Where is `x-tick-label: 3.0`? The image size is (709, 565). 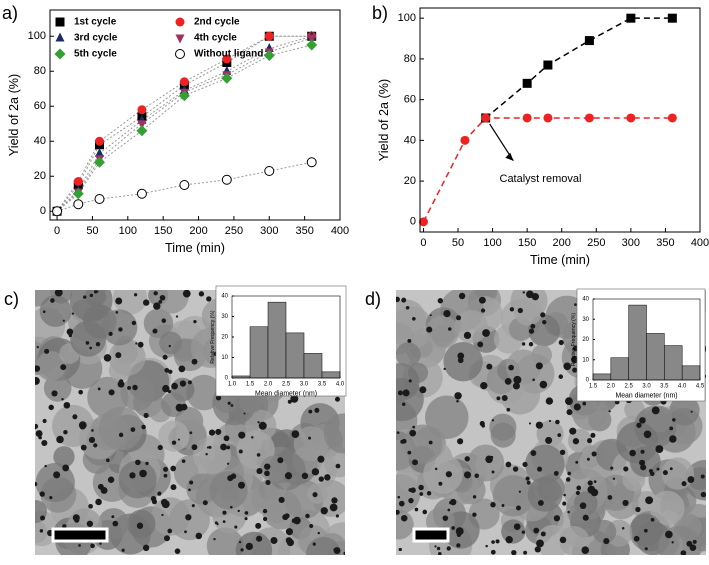
x-tick-label: 3.0 is located at coordinates (304, 385).